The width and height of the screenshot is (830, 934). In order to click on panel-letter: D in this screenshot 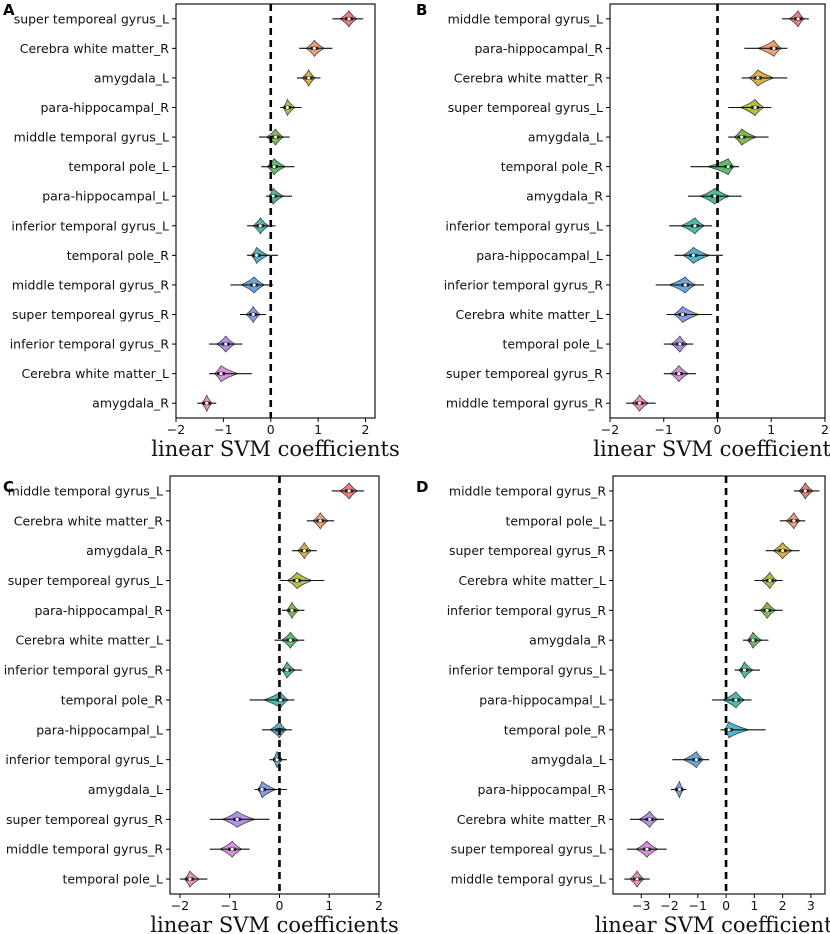, I will do `click(422, 487)`.